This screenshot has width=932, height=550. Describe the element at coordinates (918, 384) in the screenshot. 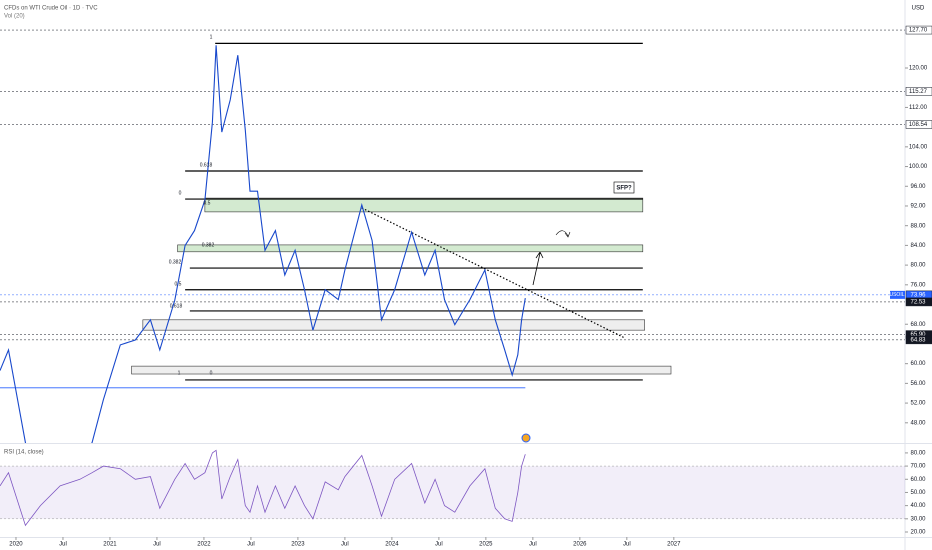

I see `y-tick-label: 56.00` at that location.